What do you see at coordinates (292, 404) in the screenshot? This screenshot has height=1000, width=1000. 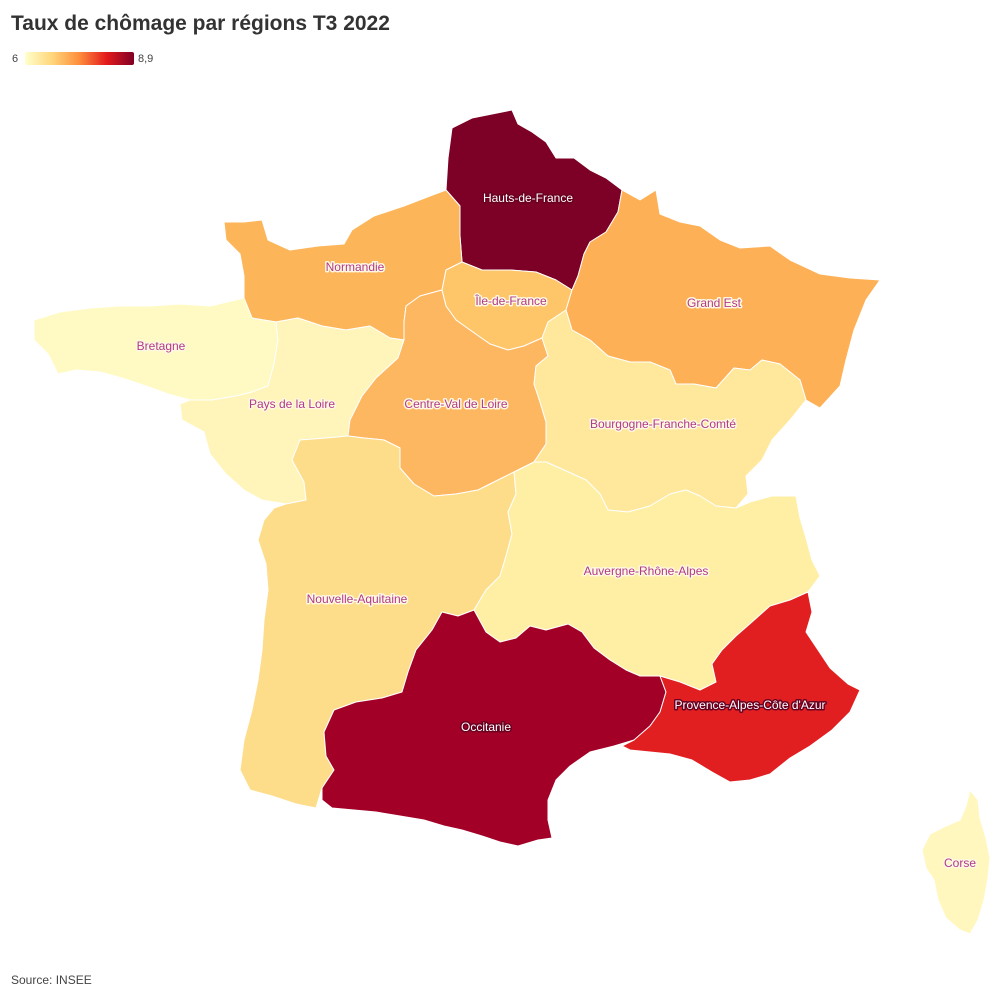 I see `label-pays-de-la-loire: Pays de la Loire` at bounding box center [292, 404].